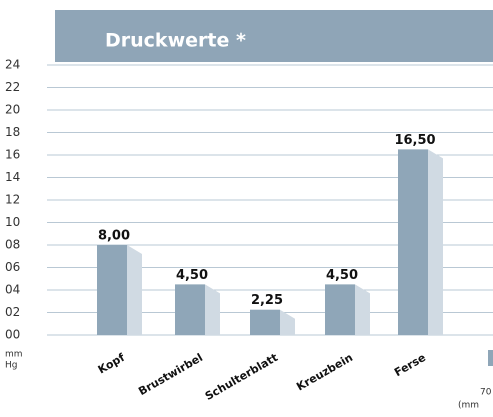 The height and width of the screenshot is (417, 493). I want to click on y-tick-label: 22, so click(12, 87).